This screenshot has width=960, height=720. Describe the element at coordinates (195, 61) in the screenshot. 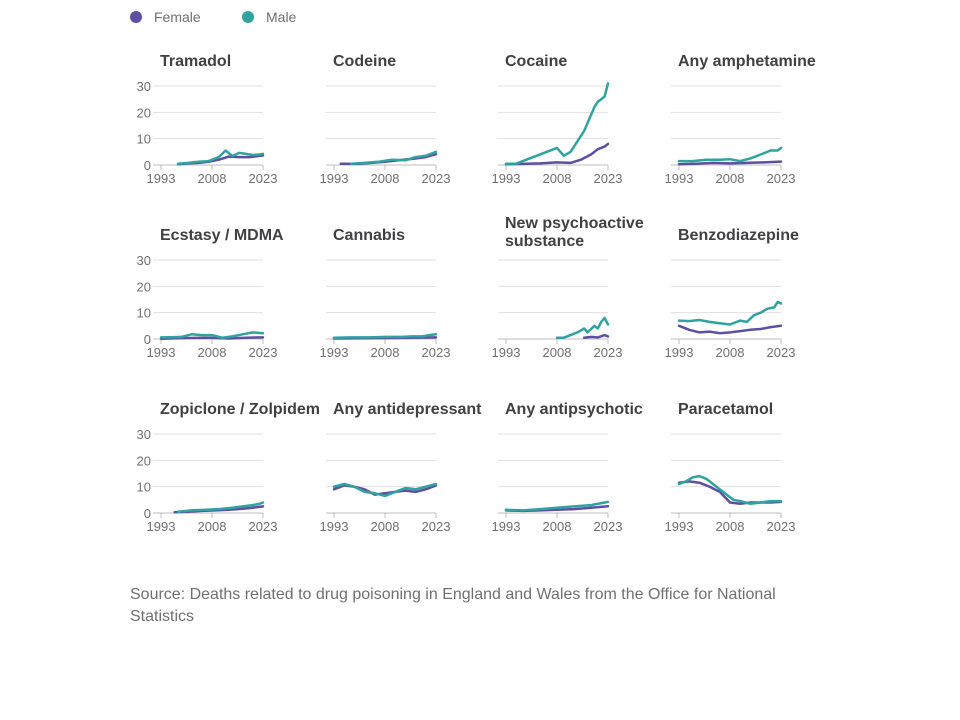

I see `panel-title: Tramadol` at that location.